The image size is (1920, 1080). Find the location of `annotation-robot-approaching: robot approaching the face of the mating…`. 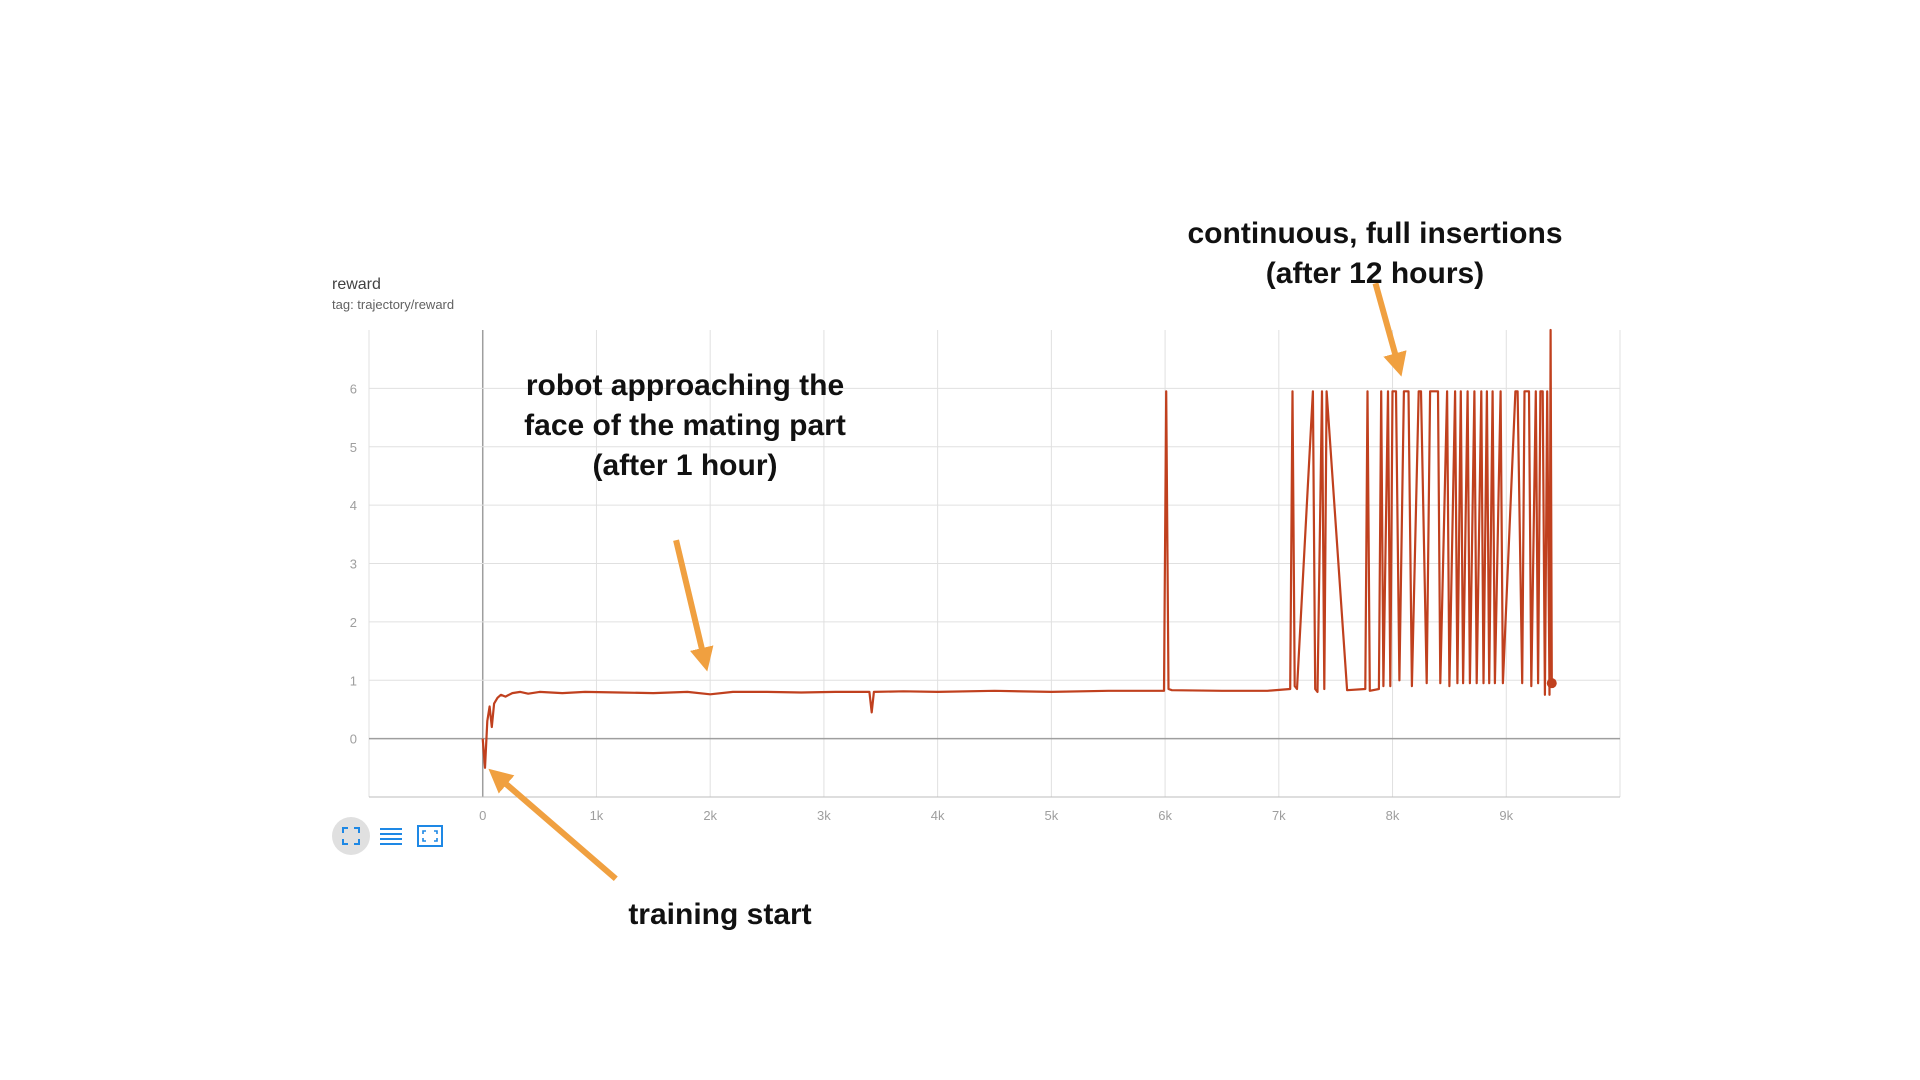

annotation-robot-approaching: robot approaching the face of the mating… is located at coordinates (685, 425).